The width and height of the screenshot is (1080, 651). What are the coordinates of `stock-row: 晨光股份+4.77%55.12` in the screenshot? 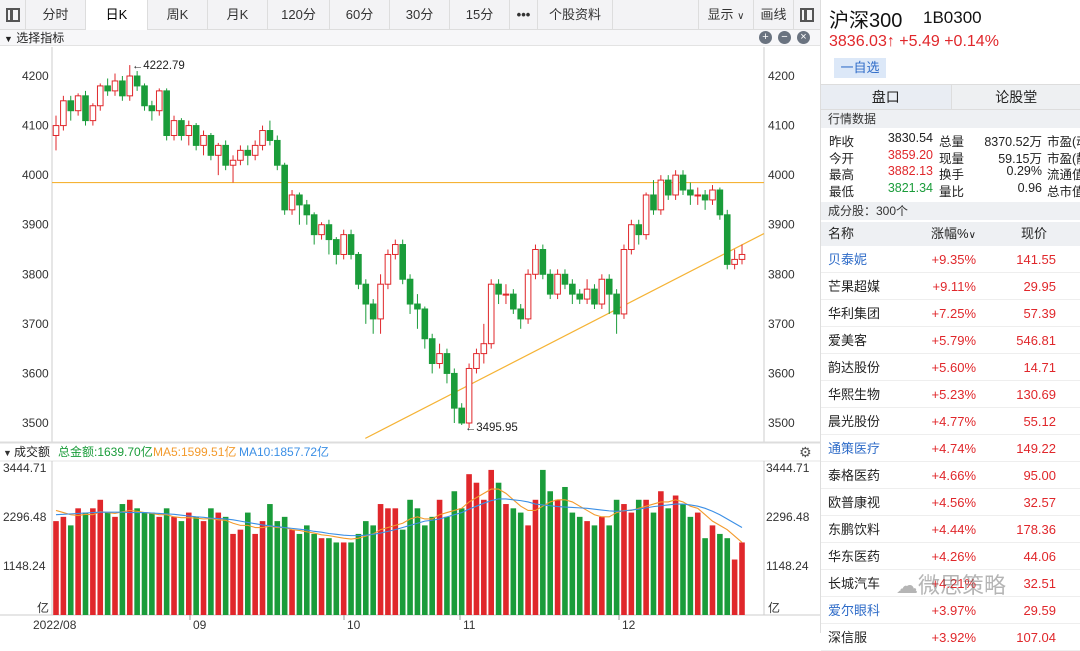 It's located at (950, 421).